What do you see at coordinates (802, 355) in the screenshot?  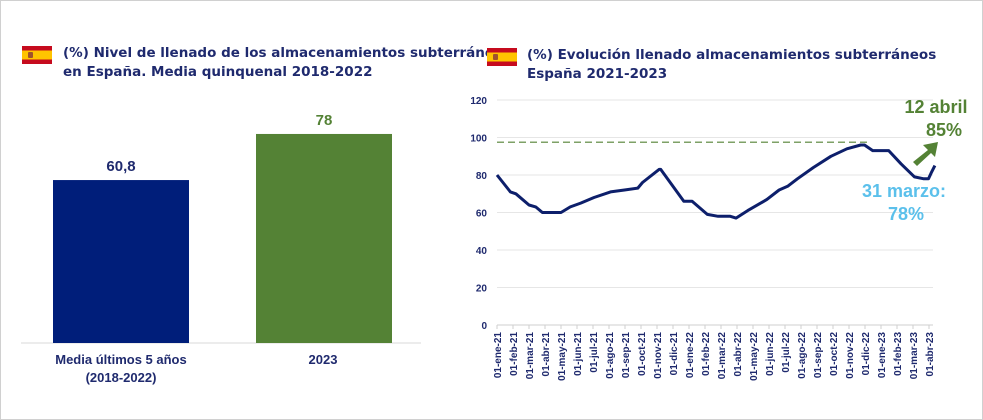 I see `x-tick-label: 01-ago-22` at bounding box center [802, 355].